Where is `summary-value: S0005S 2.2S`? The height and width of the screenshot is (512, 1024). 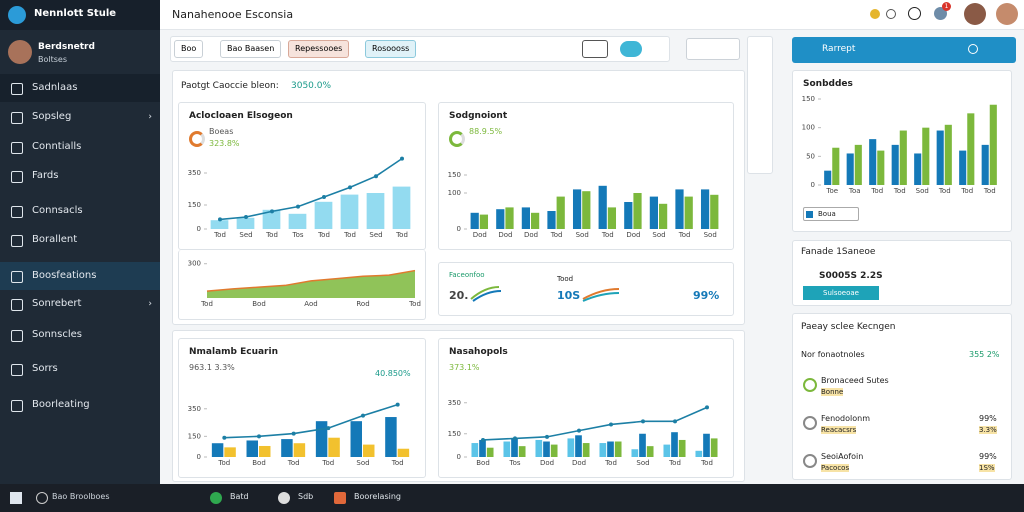
summary-value: S0005S 2.2S is located at coordinates (851, 276).